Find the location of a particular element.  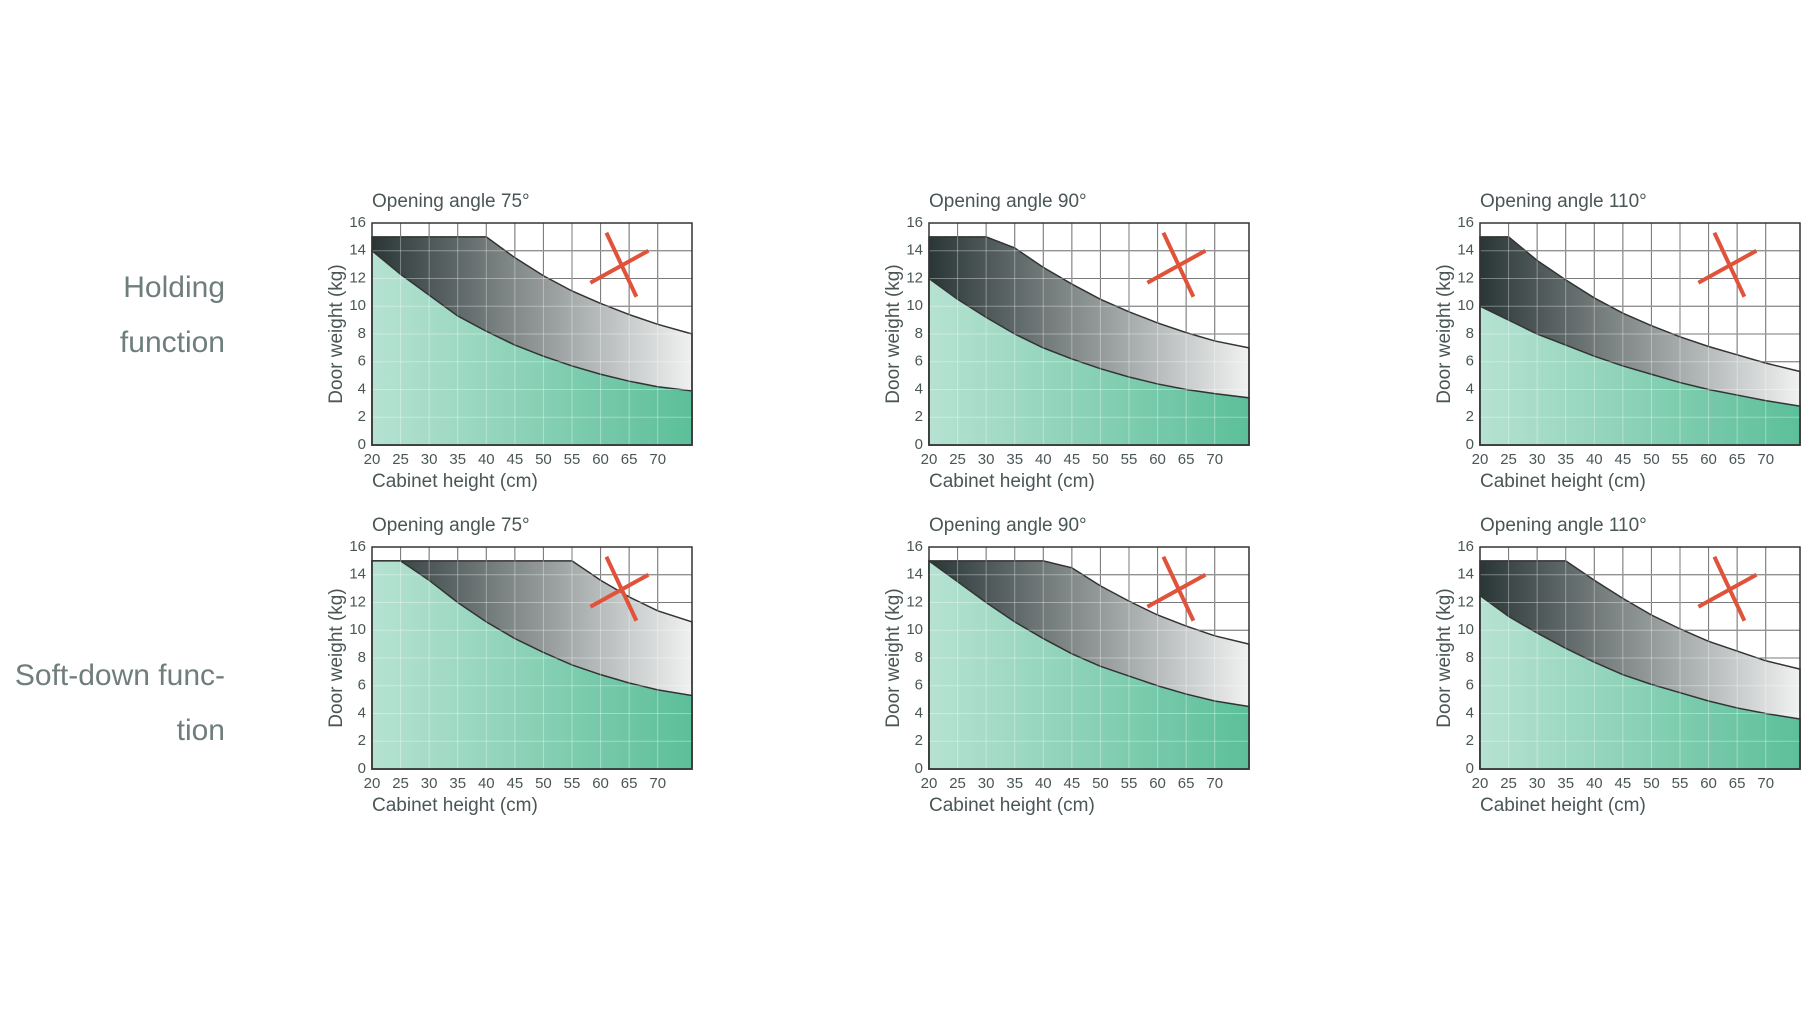

y-tick-label: 14 is located at coordinates (357, 250).